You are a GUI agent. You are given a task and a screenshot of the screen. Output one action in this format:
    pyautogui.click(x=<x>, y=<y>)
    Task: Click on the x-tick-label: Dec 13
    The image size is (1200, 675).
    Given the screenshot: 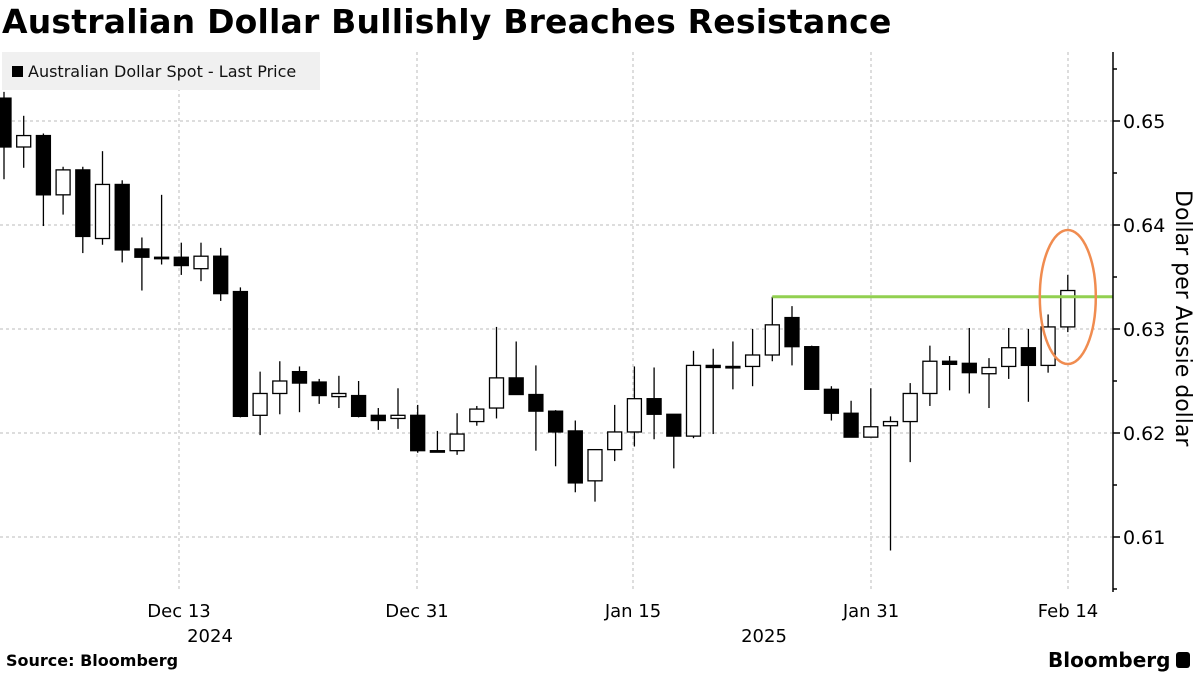 What is the action you would take?
    pyautogui.click(x=178, y=611)
    